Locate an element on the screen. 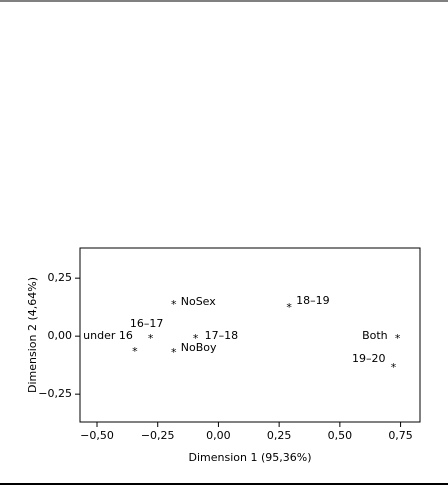  x-tick-label: 0,75 is located at coordinates (400, 435).